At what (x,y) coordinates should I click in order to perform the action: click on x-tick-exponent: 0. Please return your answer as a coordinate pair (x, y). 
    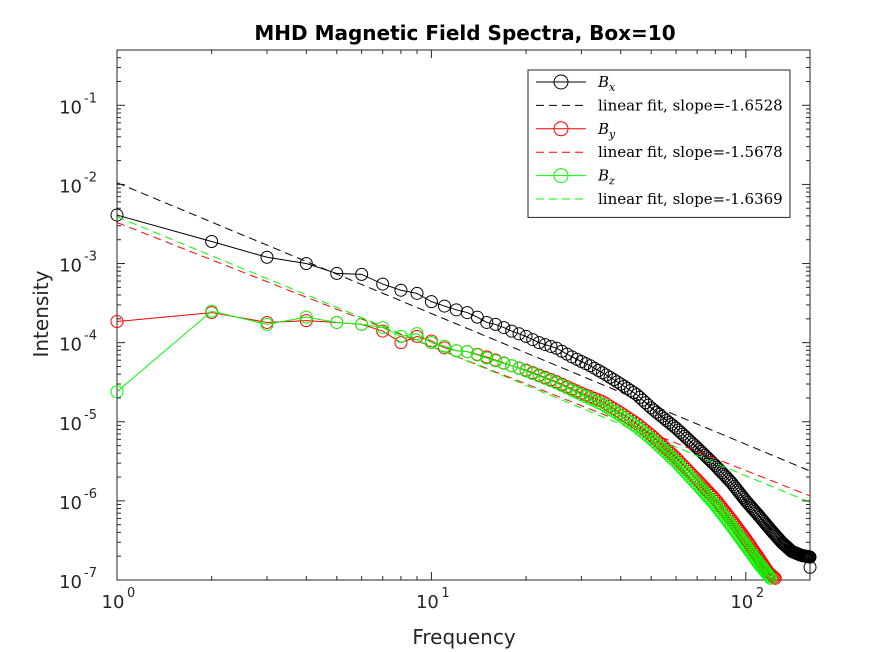
    Looking at the image, I should click on (131, 593).